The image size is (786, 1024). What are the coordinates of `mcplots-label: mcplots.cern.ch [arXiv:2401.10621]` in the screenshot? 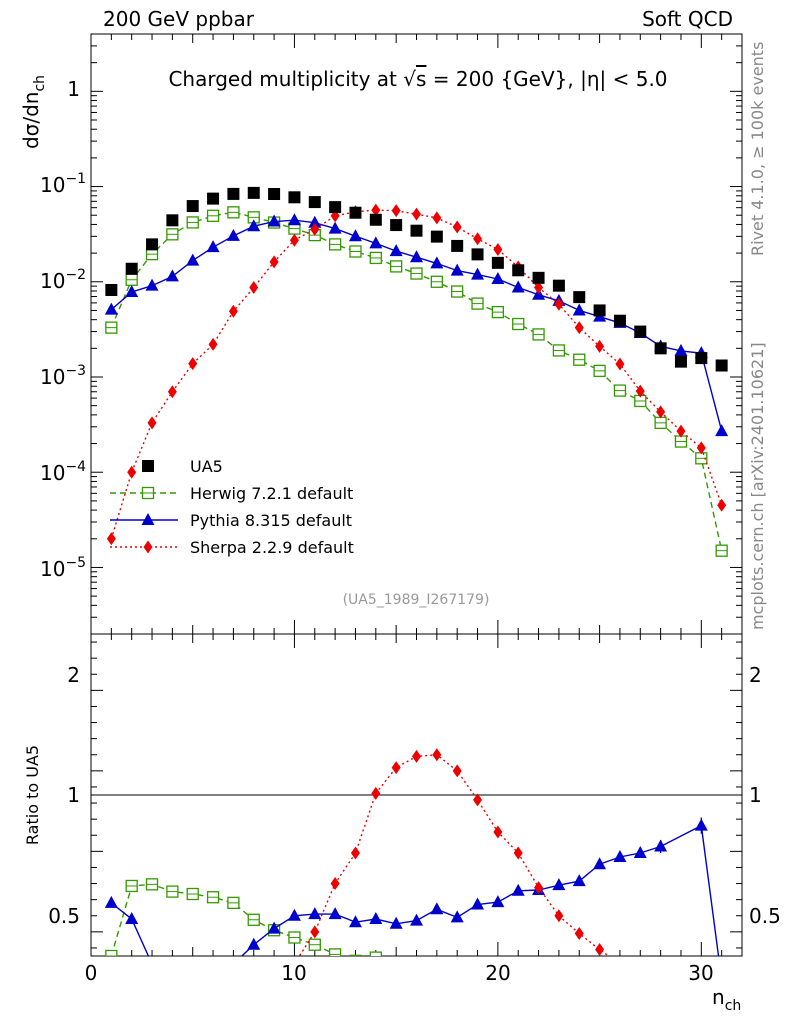 It's located at (757, 486).